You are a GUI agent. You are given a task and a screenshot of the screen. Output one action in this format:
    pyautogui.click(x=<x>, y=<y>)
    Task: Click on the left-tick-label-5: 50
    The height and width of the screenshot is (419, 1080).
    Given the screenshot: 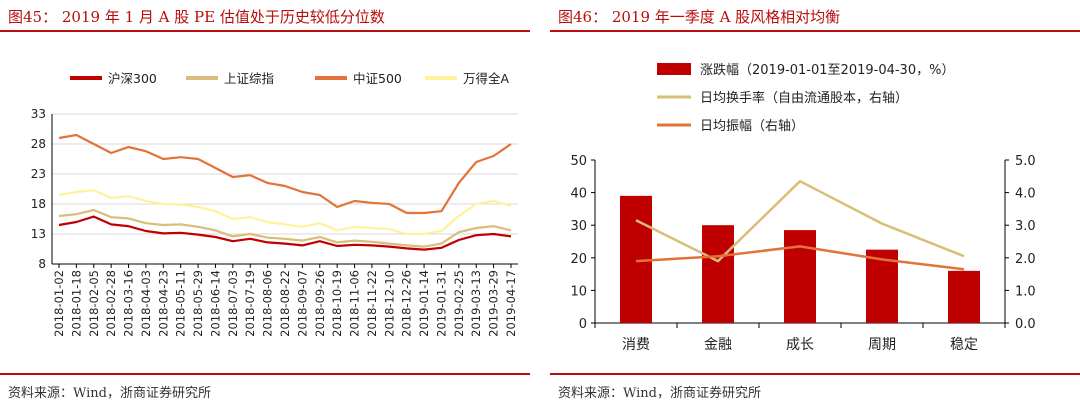 What is the action you would take?
    pyautogui.click(x=578, y=161)
    